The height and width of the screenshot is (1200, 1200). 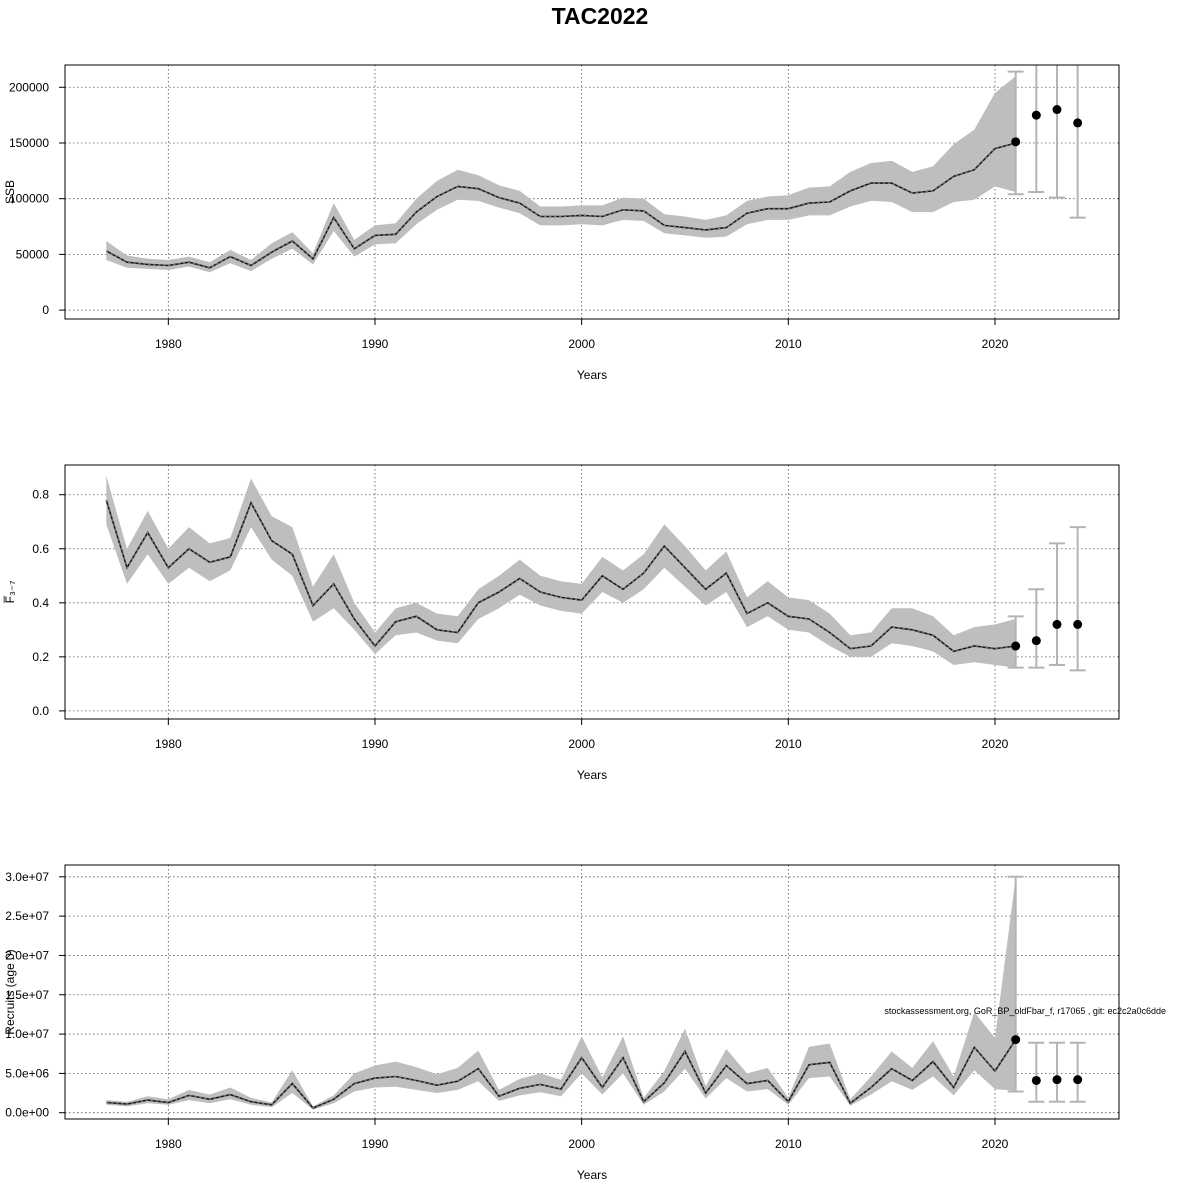 What do you see at coordinates (29, 199) in the screenshot?
I see `y-tick-label: 100000` at bounding box center [29, 199].